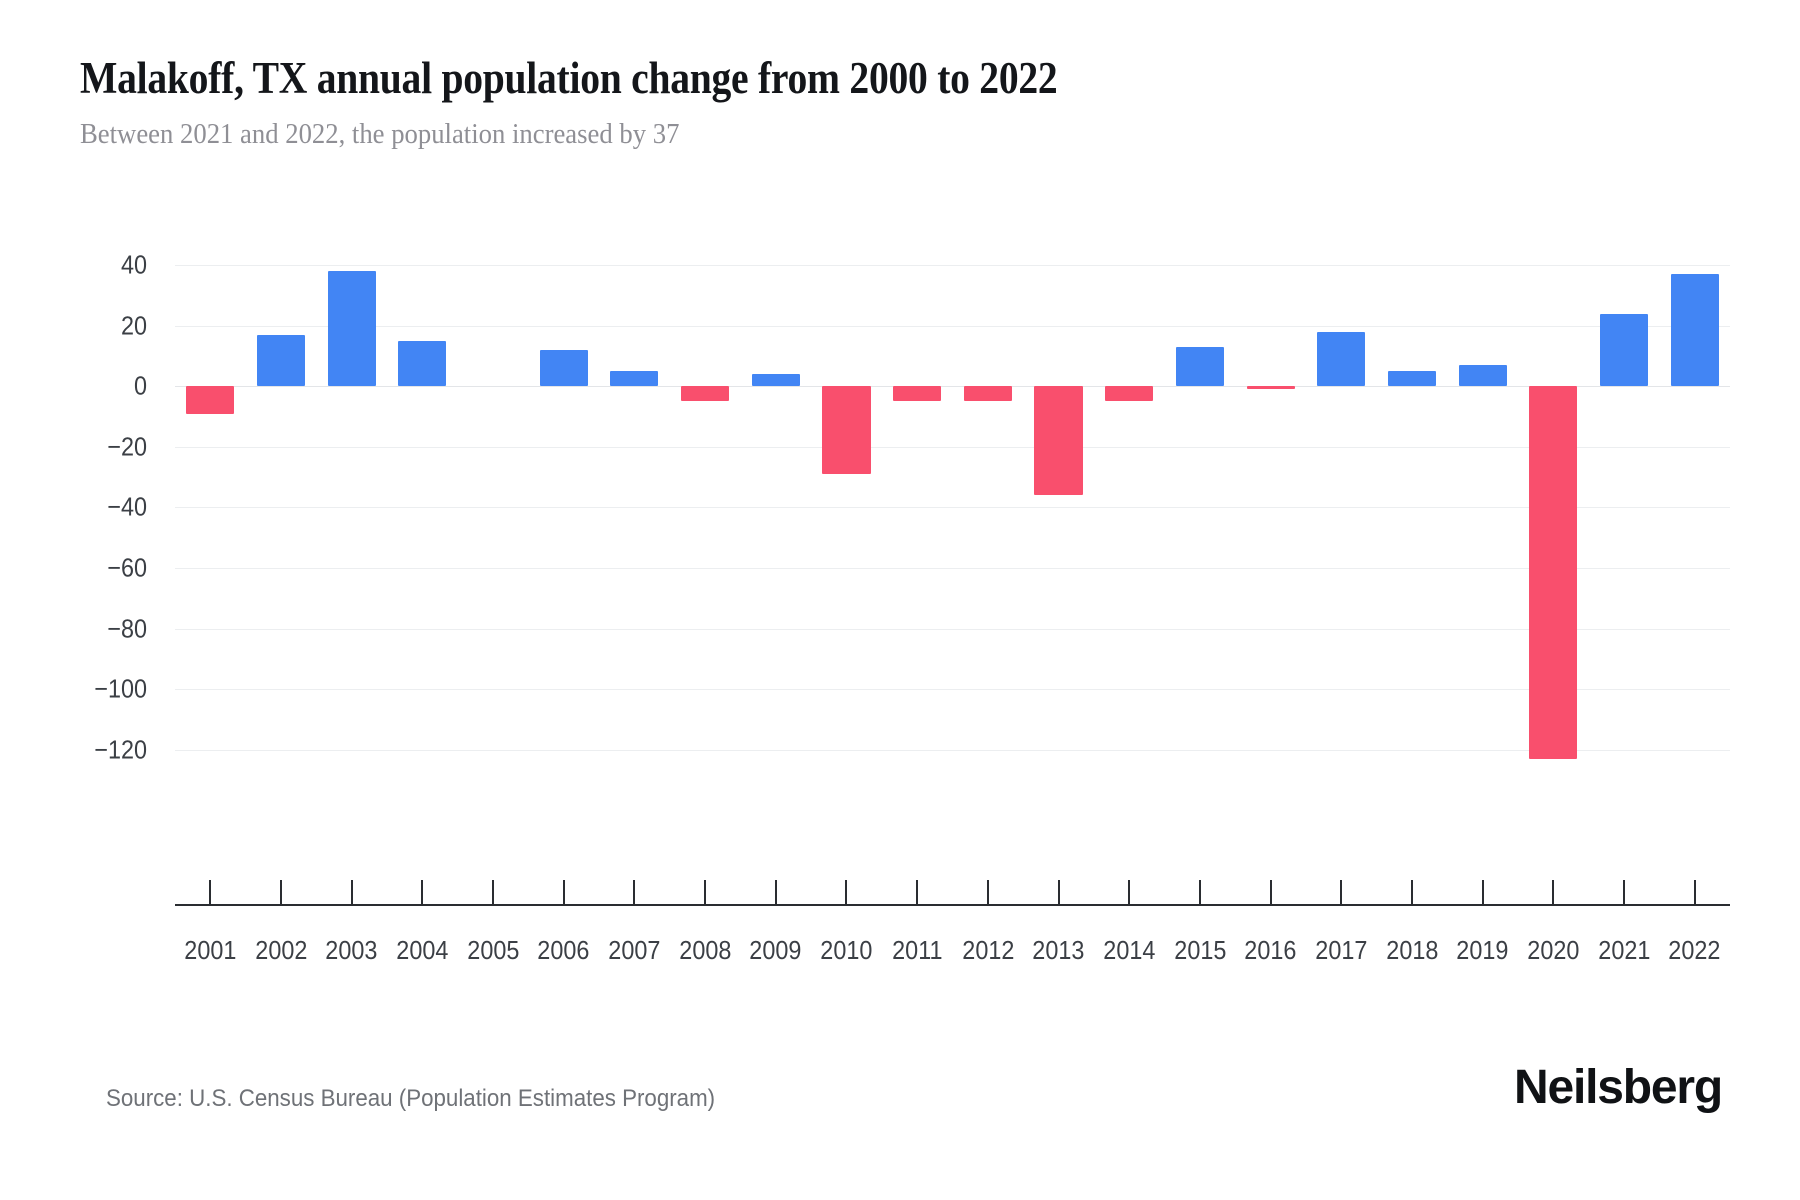 The image size is (1800, 1200). I want to click on x-axis-tick-2009, so click(775, 892).